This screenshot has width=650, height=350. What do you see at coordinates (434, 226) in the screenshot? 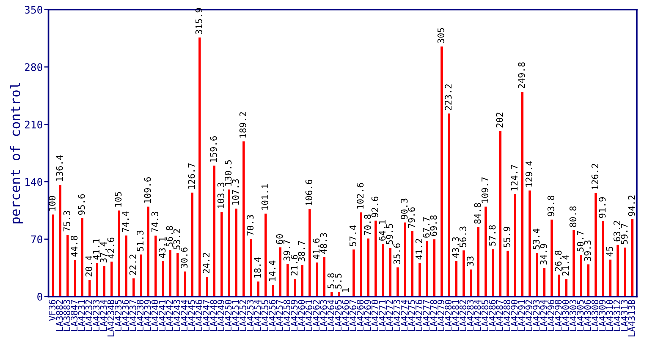
I see `data-label: 69.8` at bounding box center [434, 226].